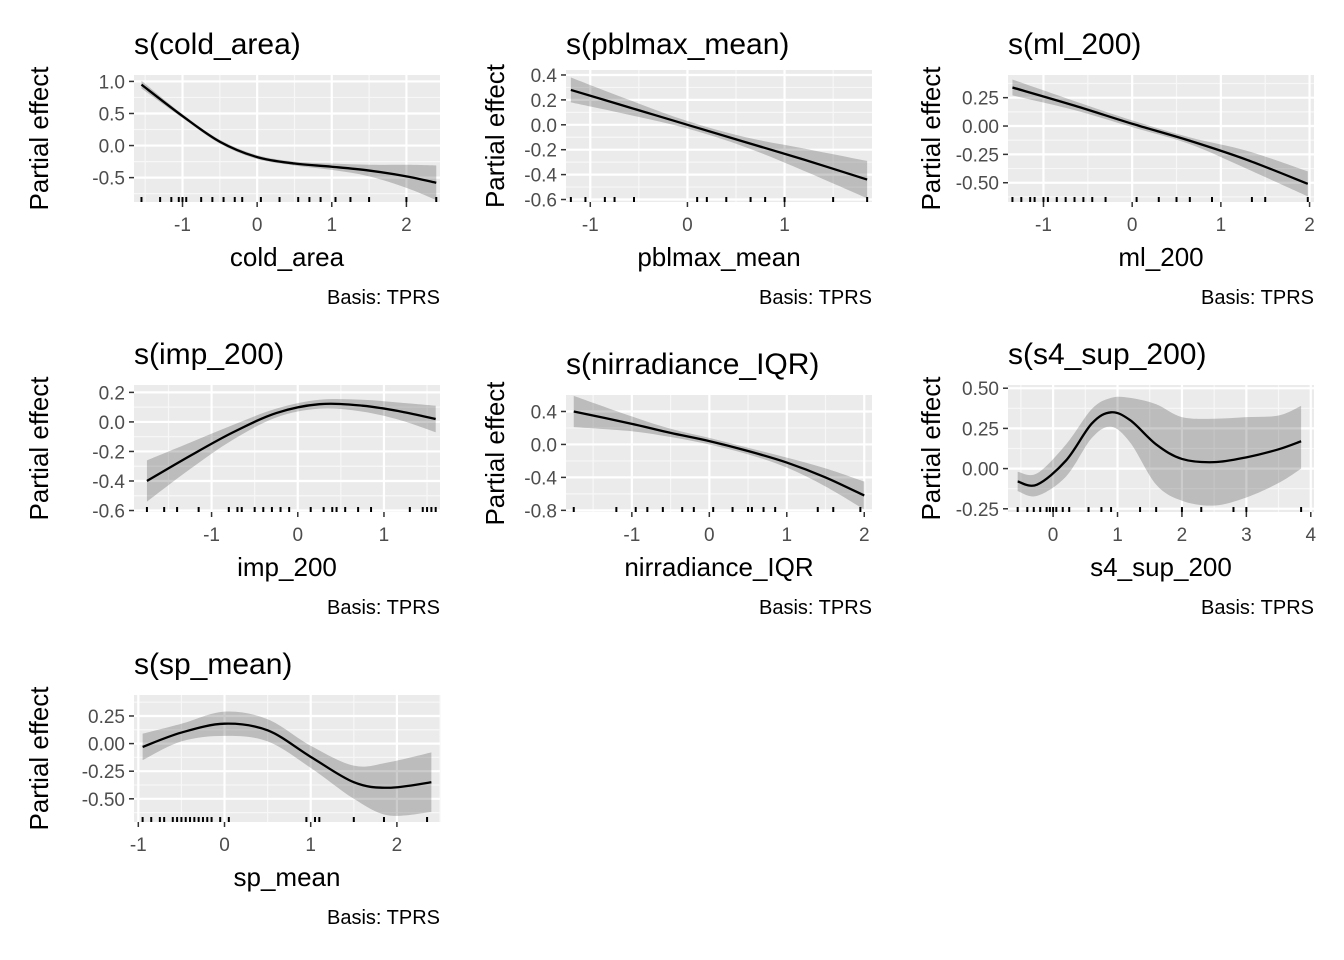  I want to click on panel-title: s(nirradiance_IQR), so click(692, 364).